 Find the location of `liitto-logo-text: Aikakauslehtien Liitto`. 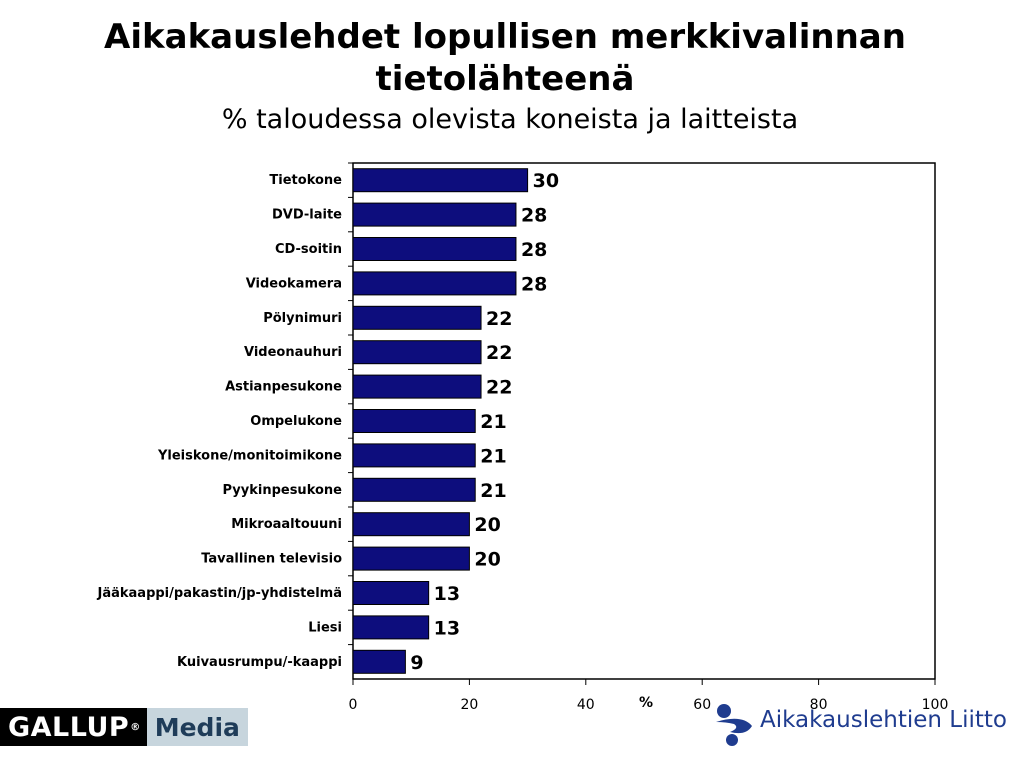

liitto-logo-text: Aikakauslehtien Liitto is located at coordinates (883, 720).